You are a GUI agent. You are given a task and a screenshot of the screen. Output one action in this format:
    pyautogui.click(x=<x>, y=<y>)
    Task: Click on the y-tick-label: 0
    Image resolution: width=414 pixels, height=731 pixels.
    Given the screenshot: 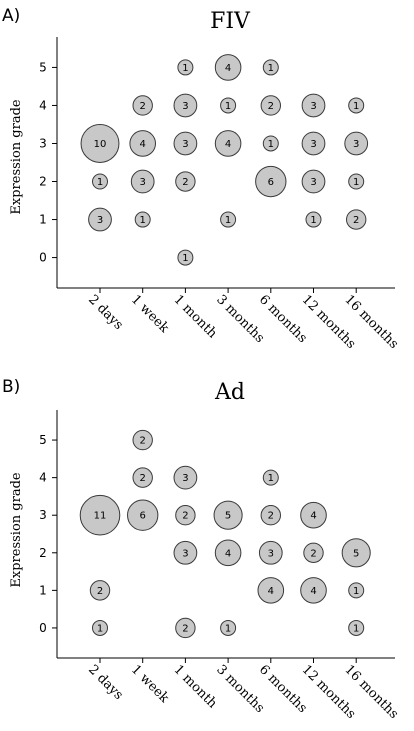 What is the action you would take?
    pyautogui.click(x=43, y=258)
    